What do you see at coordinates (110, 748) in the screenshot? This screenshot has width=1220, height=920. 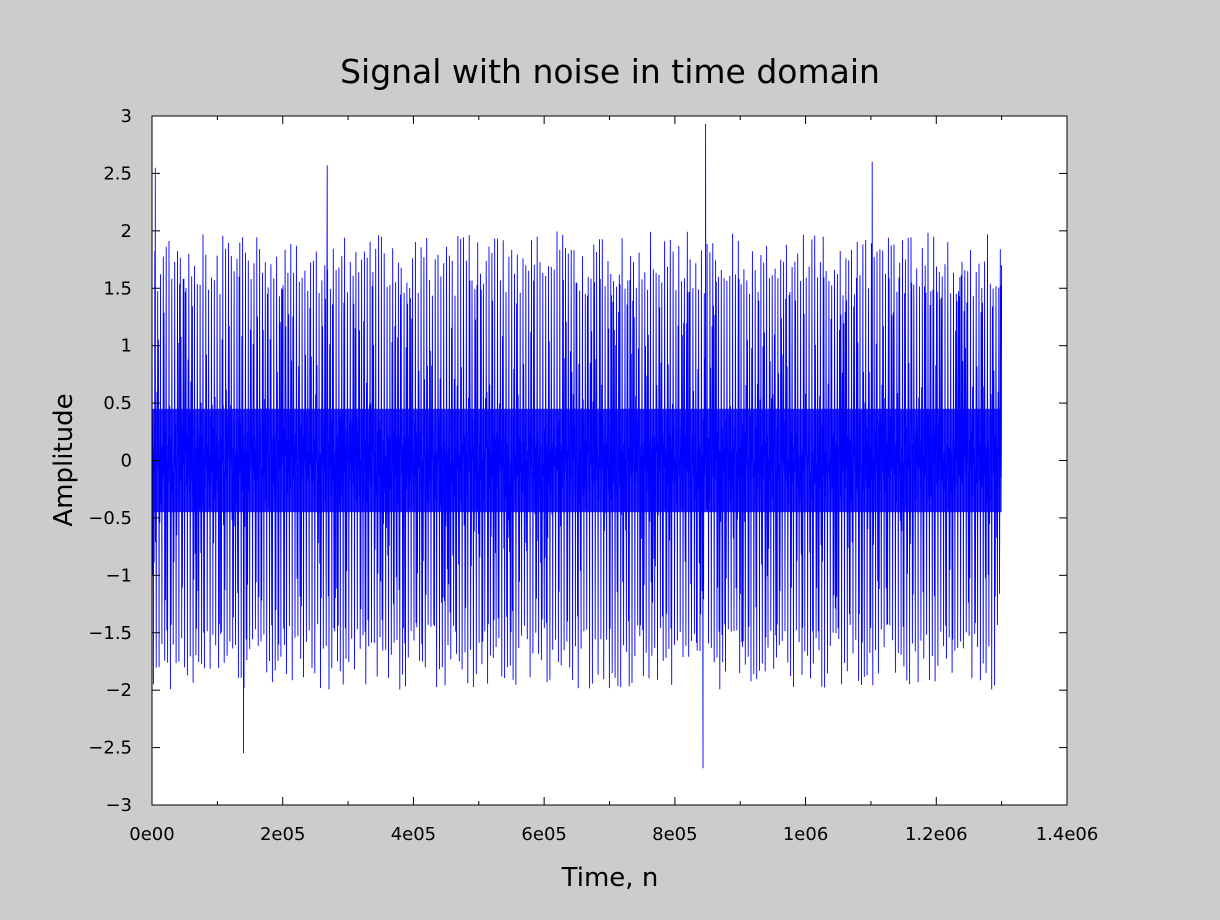 I see `y-tick-label: −2.5` at bounding box center [110, 748].